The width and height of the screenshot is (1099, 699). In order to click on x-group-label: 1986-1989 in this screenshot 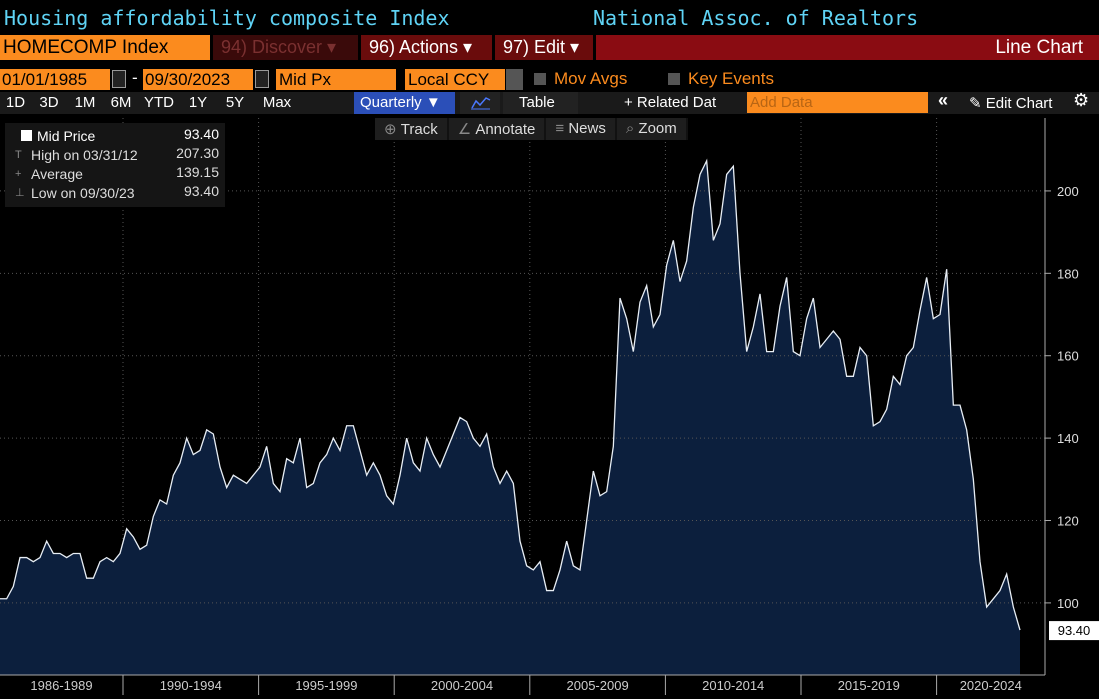, I will do `click(61, 685)`.